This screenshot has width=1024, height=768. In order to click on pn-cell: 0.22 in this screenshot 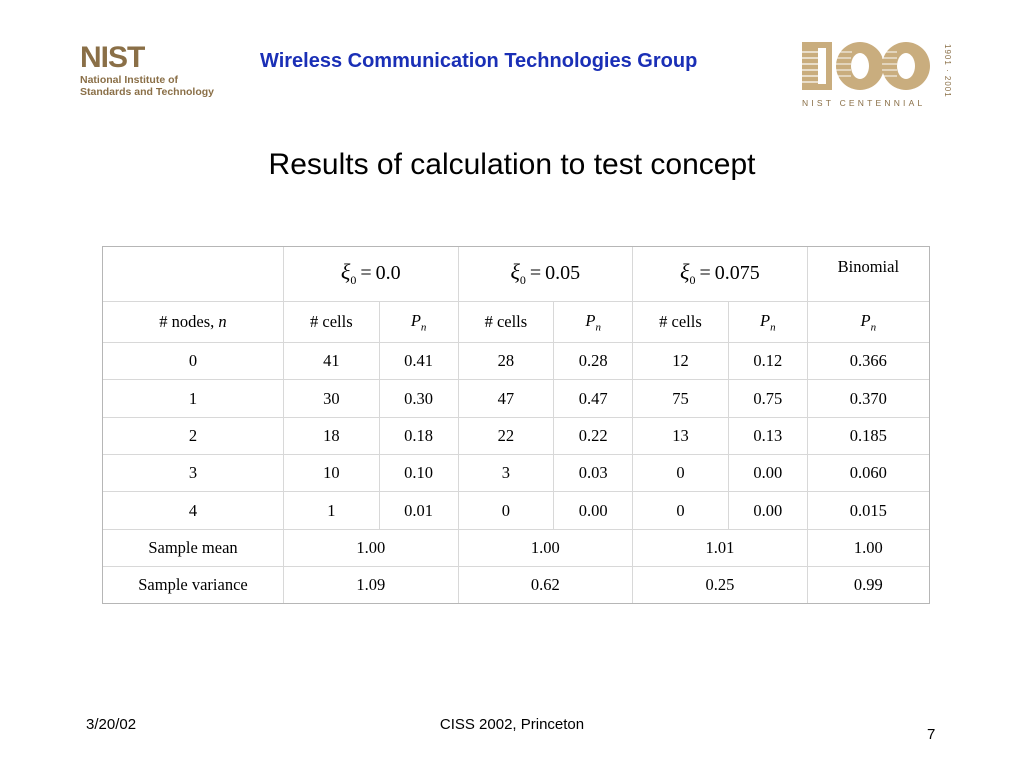, I will do `click(593, 436)`.